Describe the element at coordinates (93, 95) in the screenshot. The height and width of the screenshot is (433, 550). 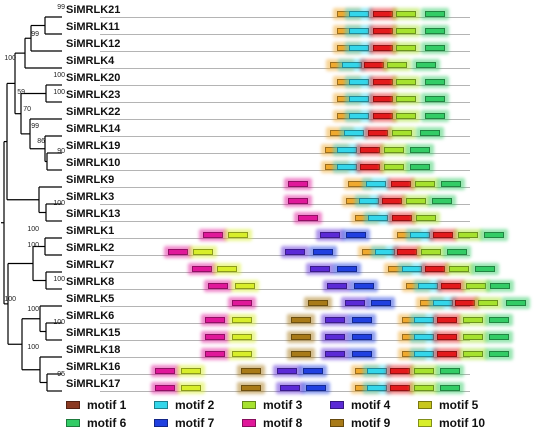
I see `gene-label: SiMRLK23` at that location.